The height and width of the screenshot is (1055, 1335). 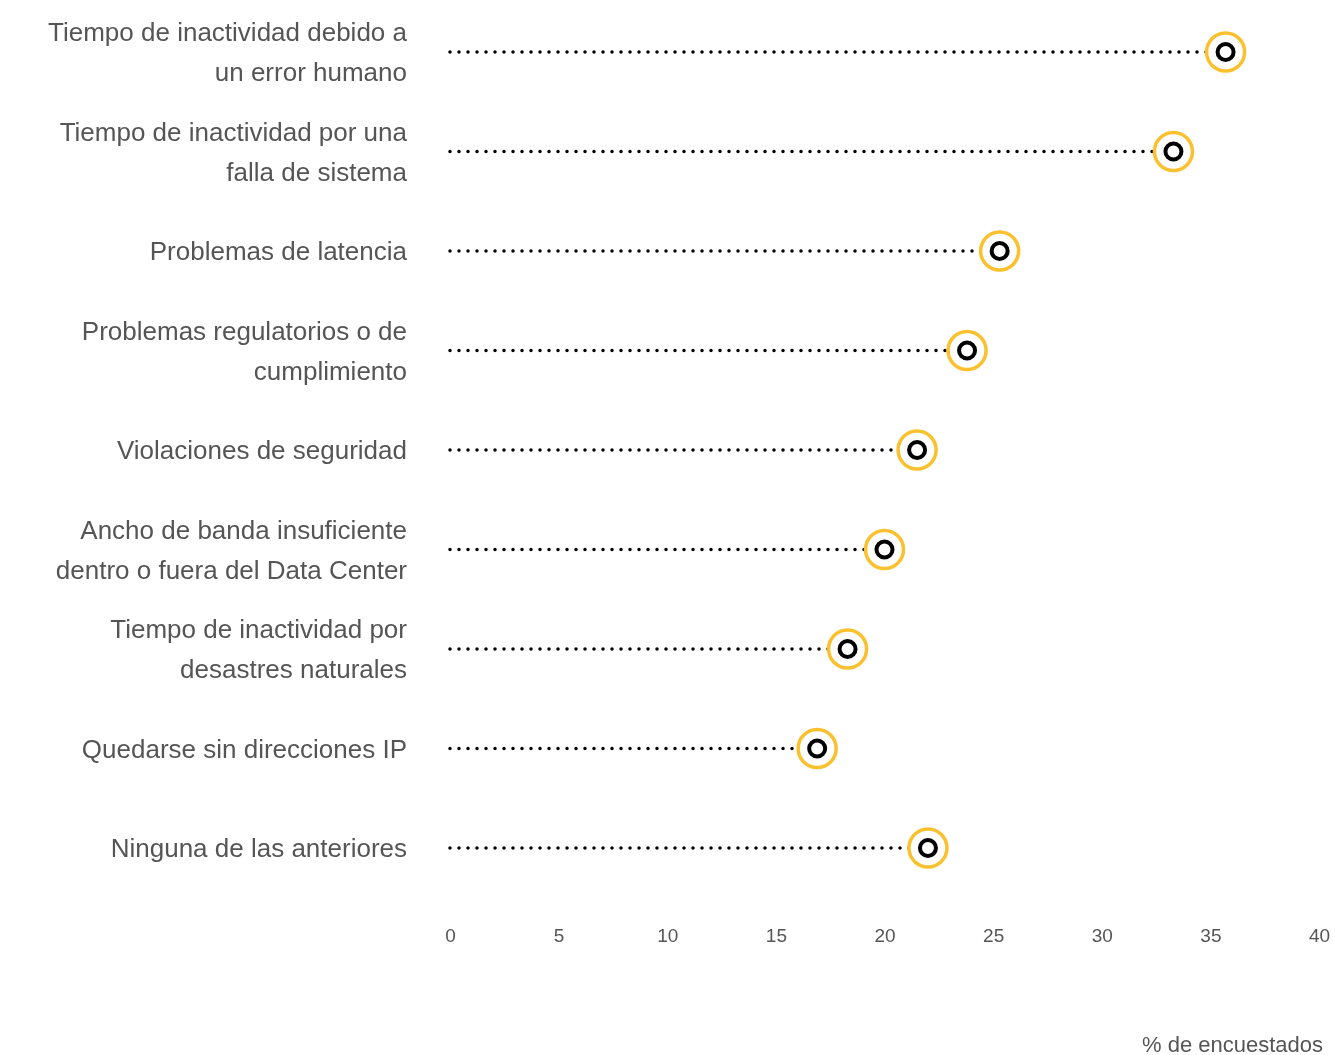 I want to click on x-tick-label: 15, so click(x=776, y=935).